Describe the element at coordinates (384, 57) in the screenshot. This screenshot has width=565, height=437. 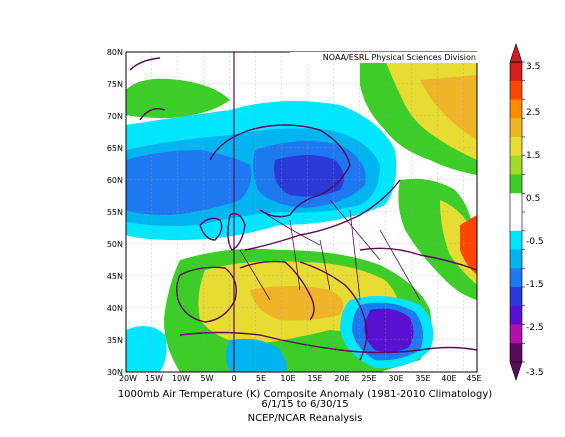
I see `source-label: NOAA/ESRL Physical Sciences Division` at that location.